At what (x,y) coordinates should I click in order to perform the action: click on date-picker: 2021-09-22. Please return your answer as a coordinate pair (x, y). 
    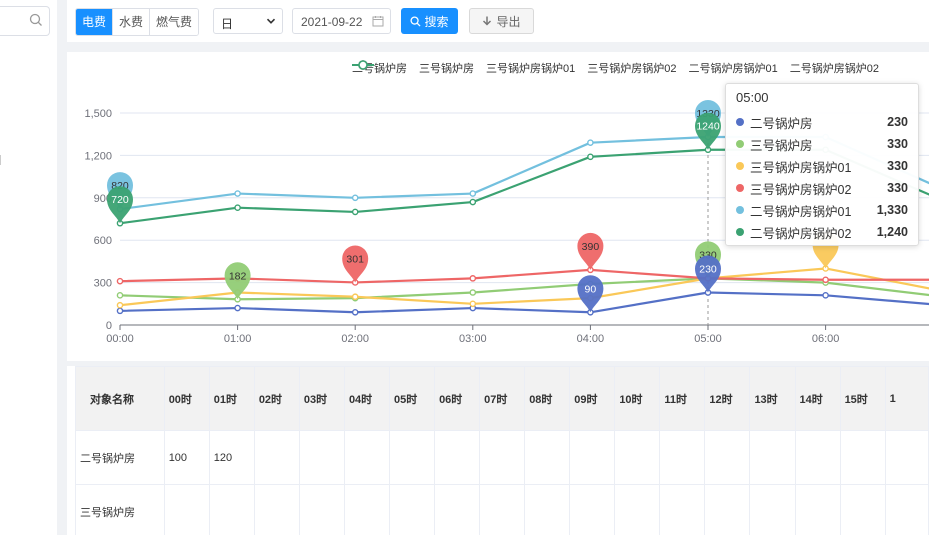
    Looking at the image, I should click on (341, 21).